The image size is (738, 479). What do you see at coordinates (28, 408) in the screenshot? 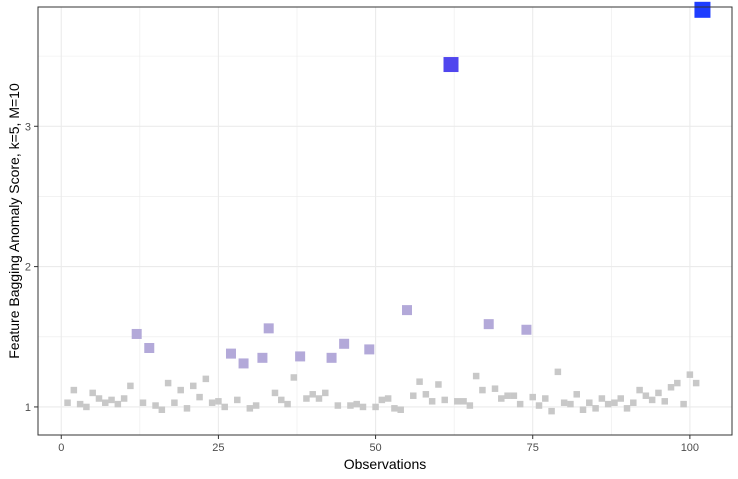
I see `y-tick-label: 1` at bounding box center [28, 408].